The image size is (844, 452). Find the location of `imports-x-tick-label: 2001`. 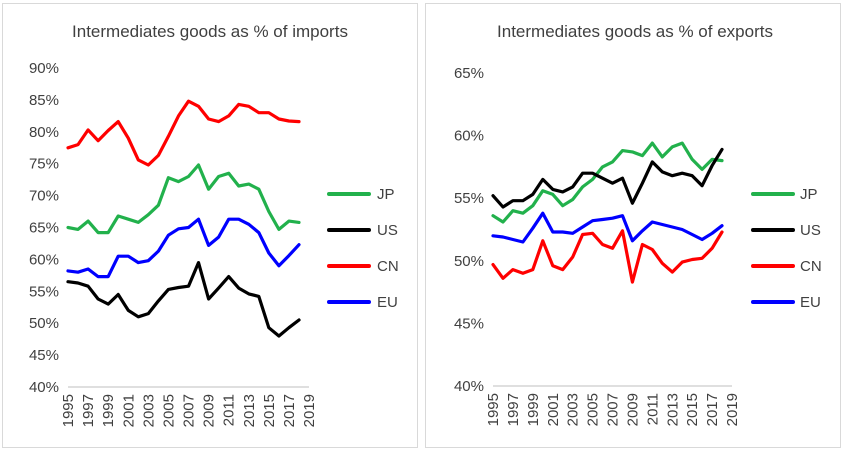

imports-x-tick-label: 2001 is located at coordinates (128, 410).